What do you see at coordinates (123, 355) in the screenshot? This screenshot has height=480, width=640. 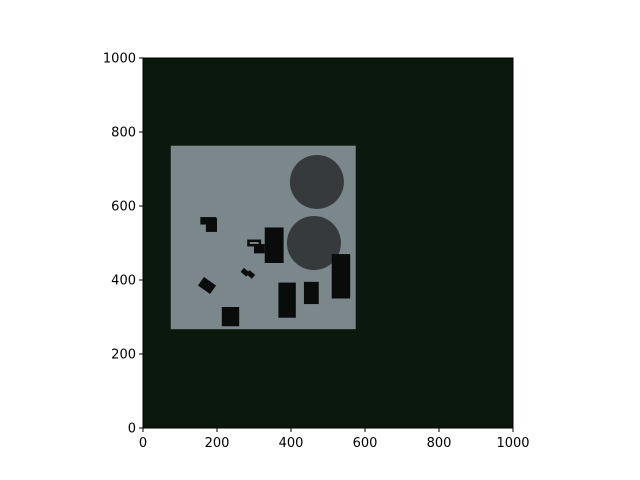 I see `y-tick-label: 200` at bounding box center [123, 355].